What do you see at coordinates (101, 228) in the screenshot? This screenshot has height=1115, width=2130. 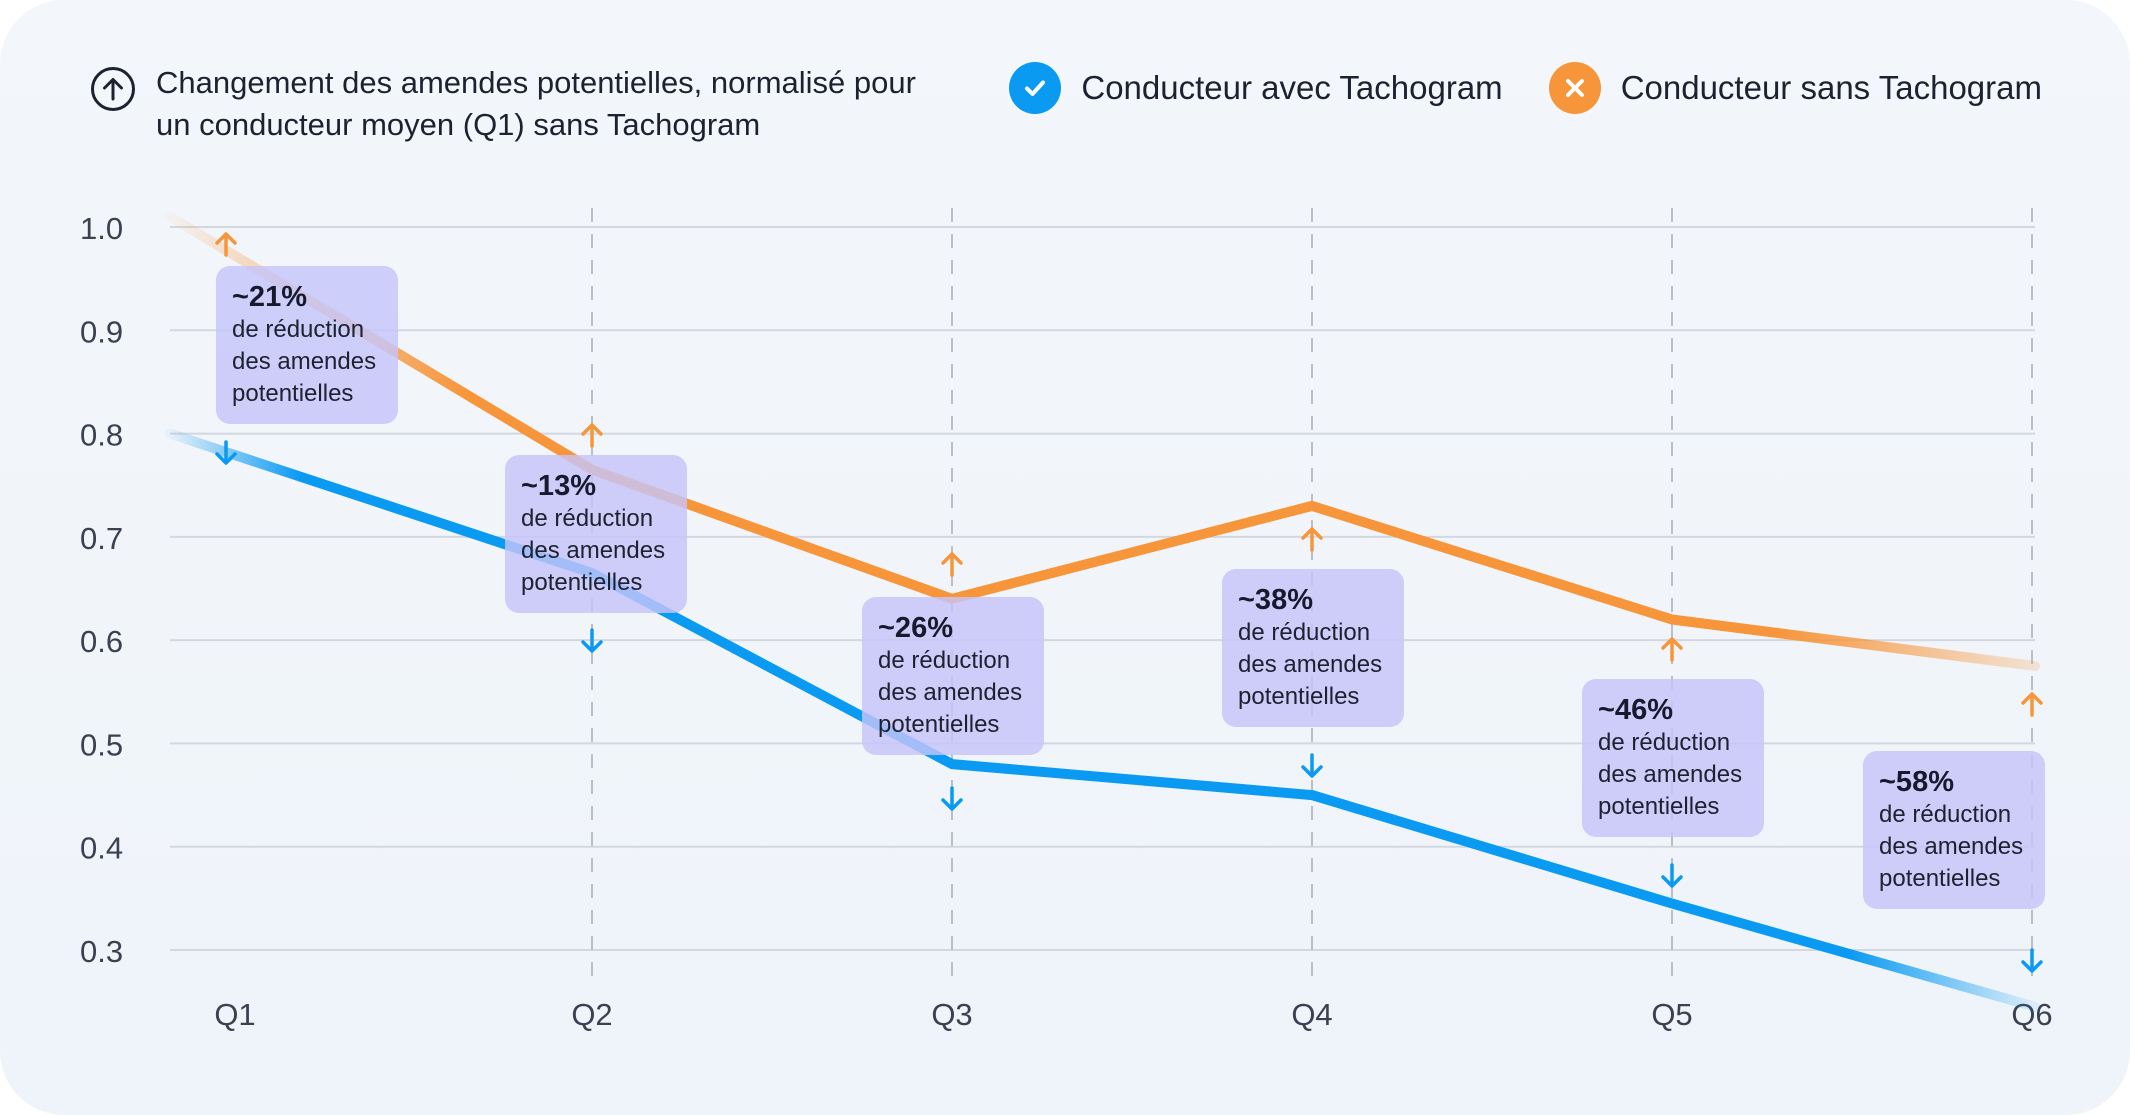 I see `y-tick-label: 1.0` at bounding box center [101, 228].